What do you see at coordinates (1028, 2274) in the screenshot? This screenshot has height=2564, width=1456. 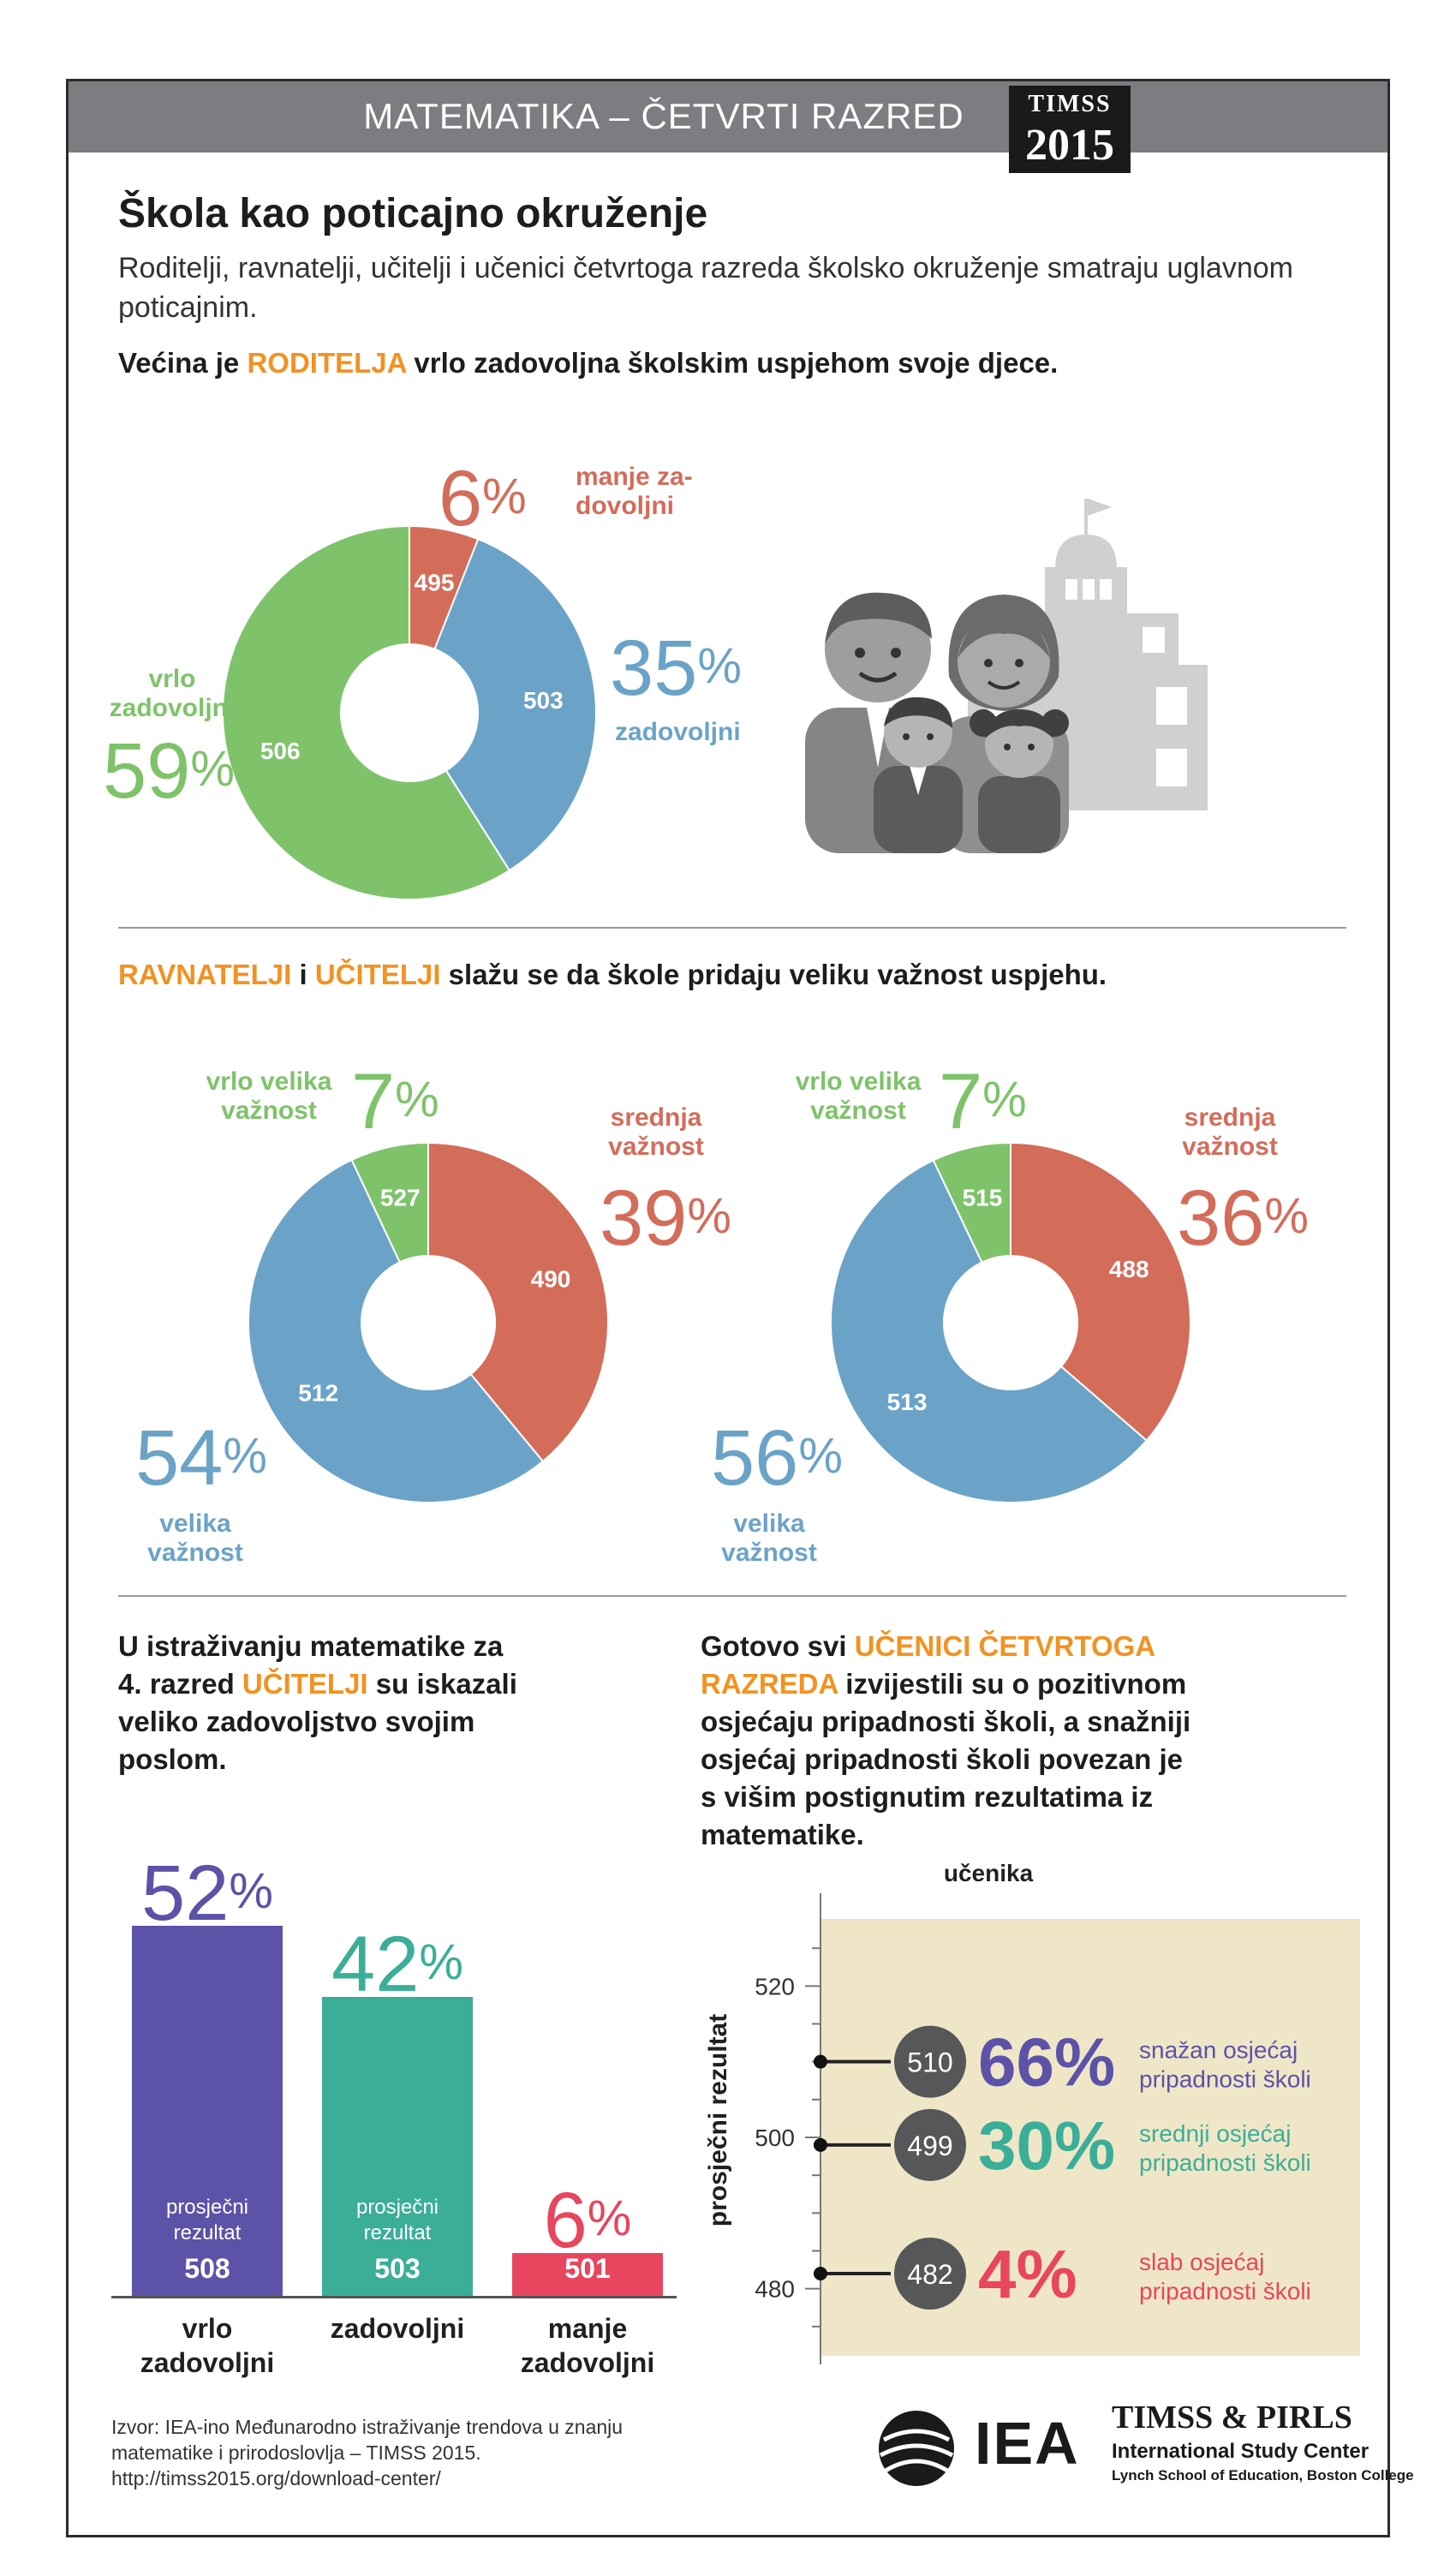 I see `percent-value: 4%` at bounding box center [1028, 2274].